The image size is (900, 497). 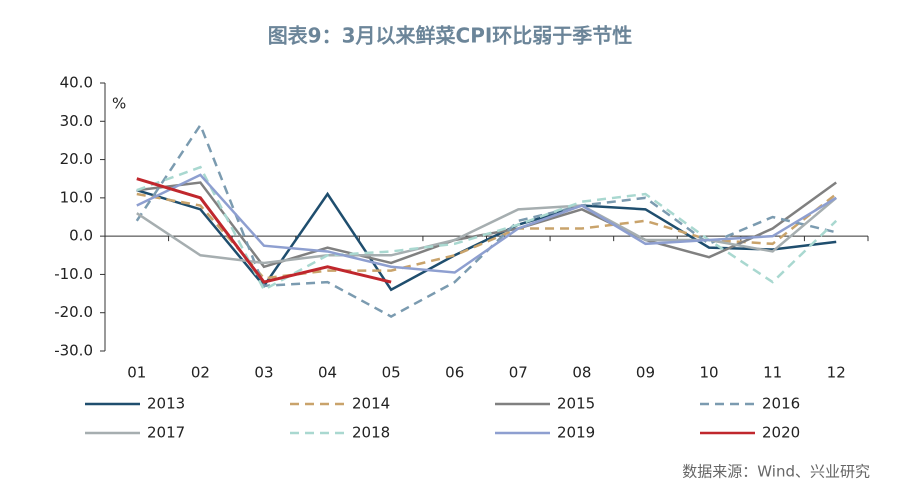 I want to click on x-tick-label: 05, so click(x=391, y=373).